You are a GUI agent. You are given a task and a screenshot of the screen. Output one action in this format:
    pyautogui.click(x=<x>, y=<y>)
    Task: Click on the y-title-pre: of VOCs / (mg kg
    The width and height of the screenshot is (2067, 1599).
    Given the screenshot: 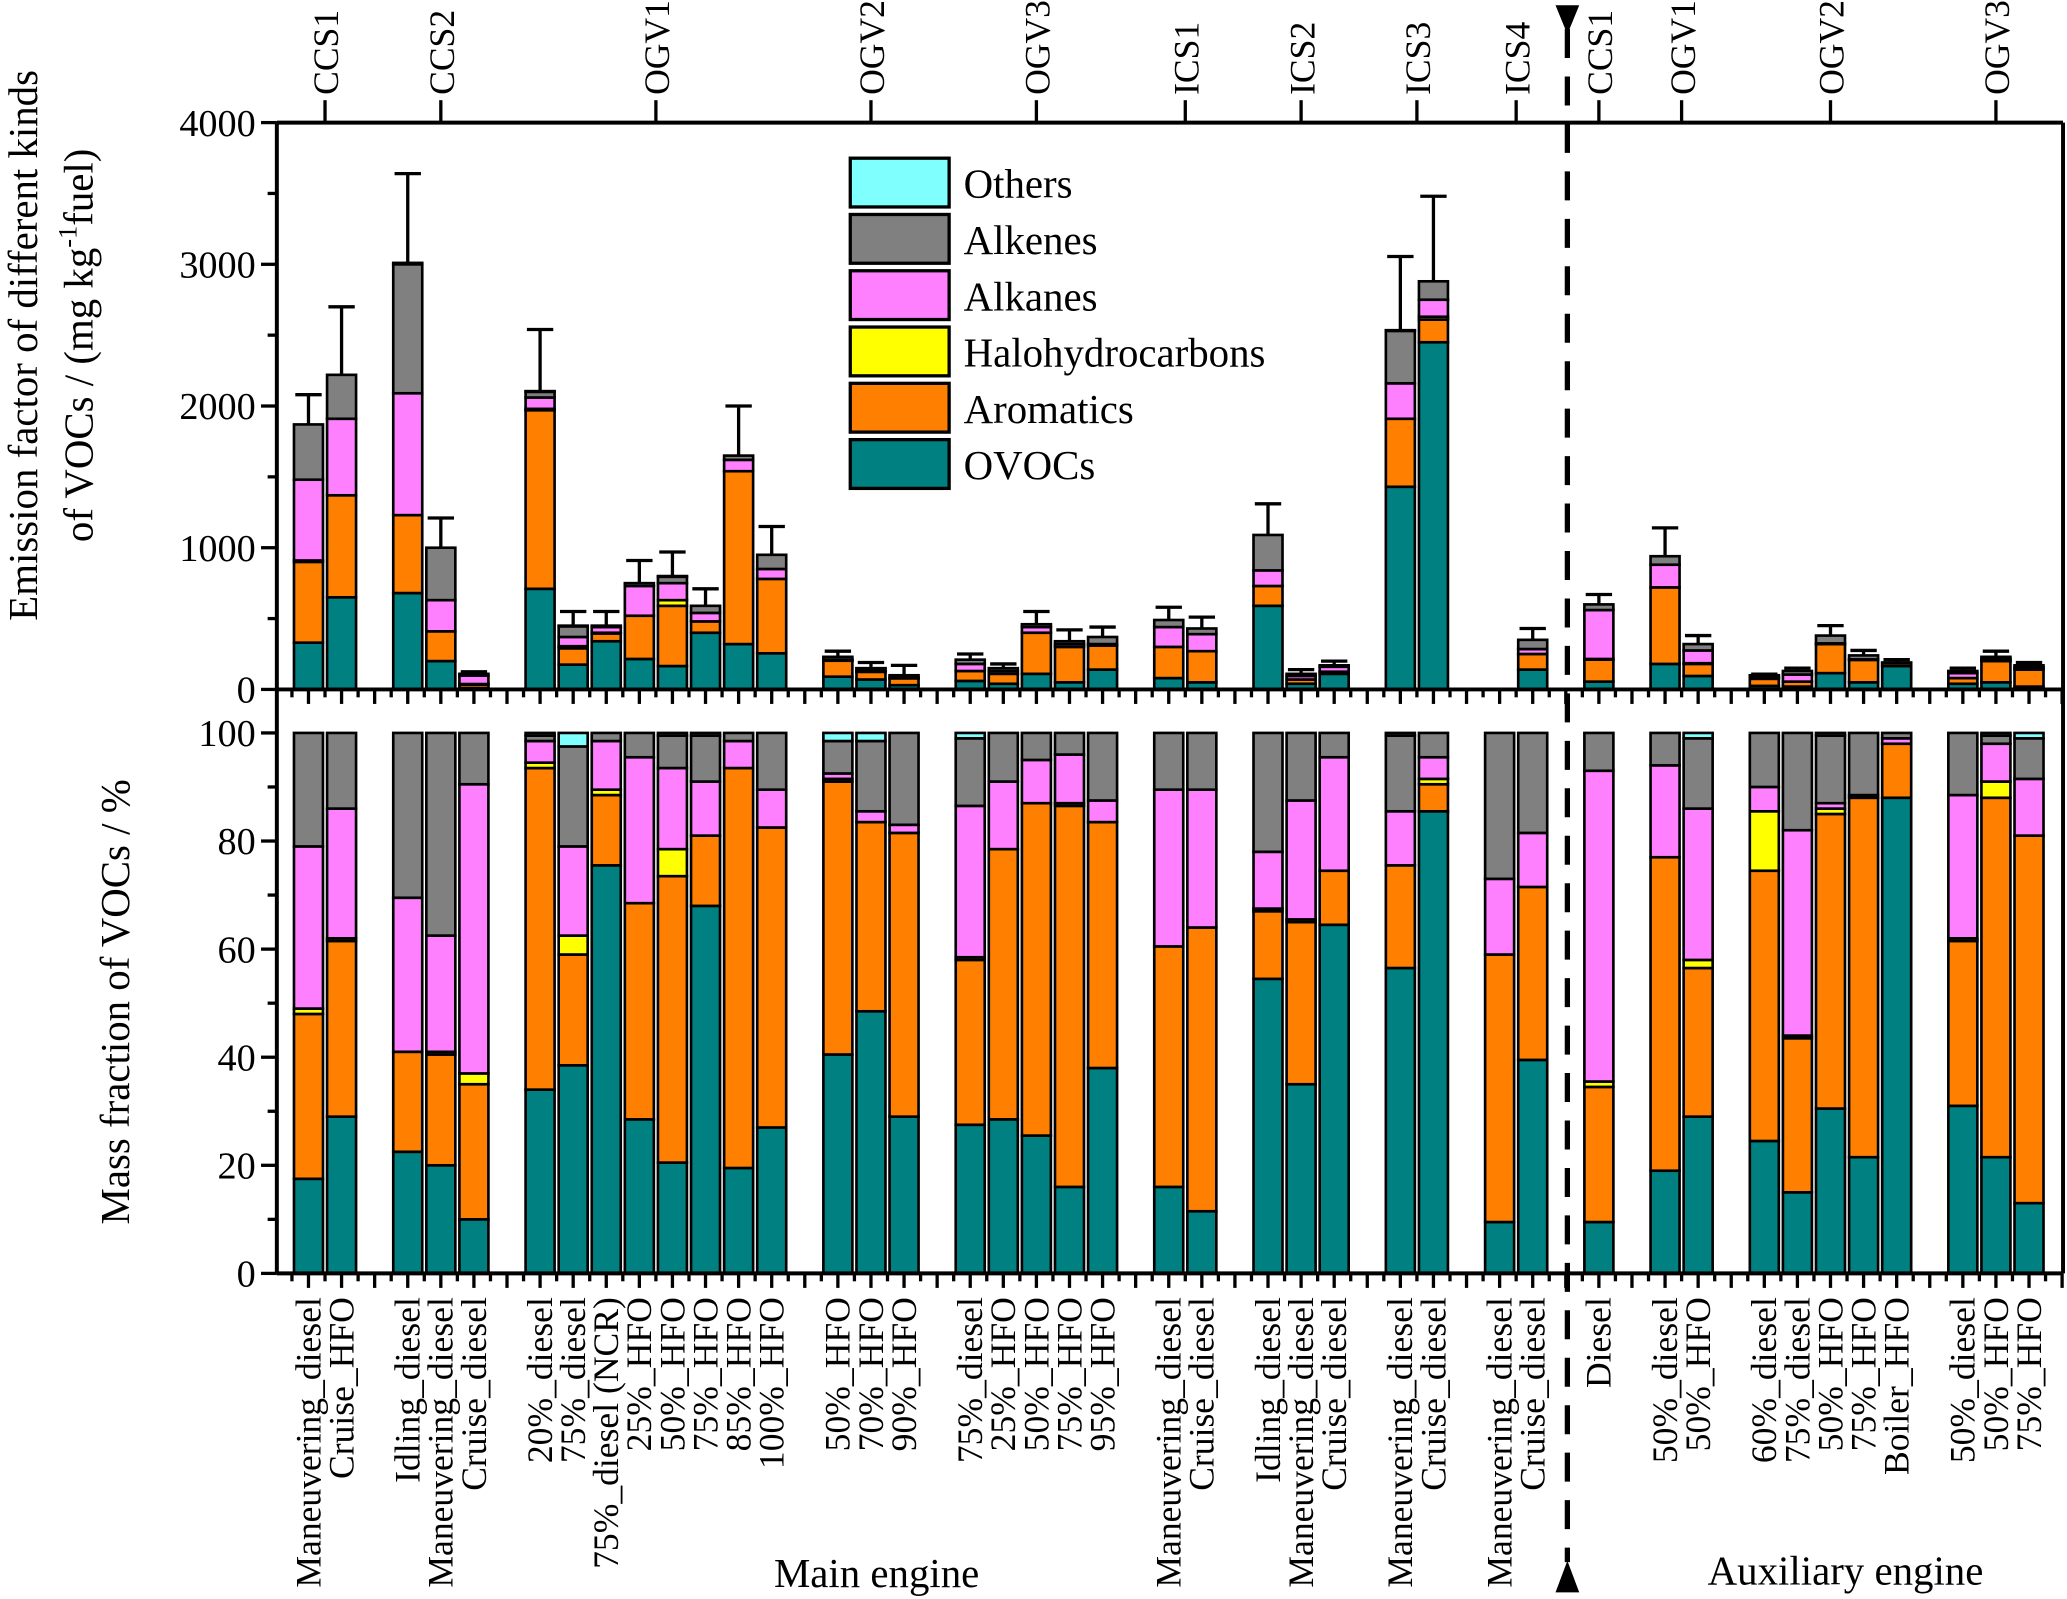 What is the action you would take?
    pyautogui.click(x=78, y=395)
    